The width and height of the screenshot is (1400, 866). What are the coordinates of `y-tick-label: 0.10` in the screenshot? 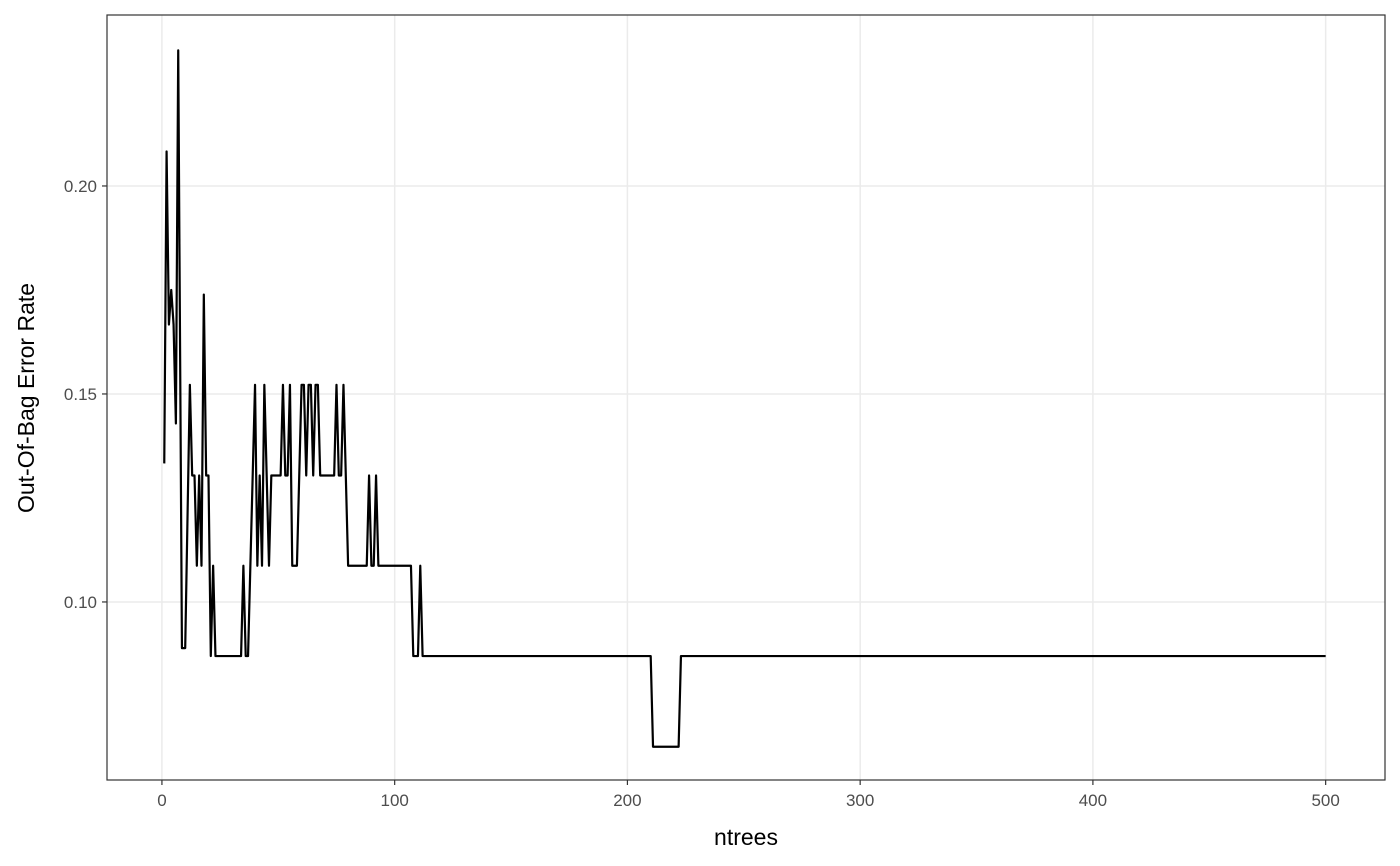 It's located at (80, 602).